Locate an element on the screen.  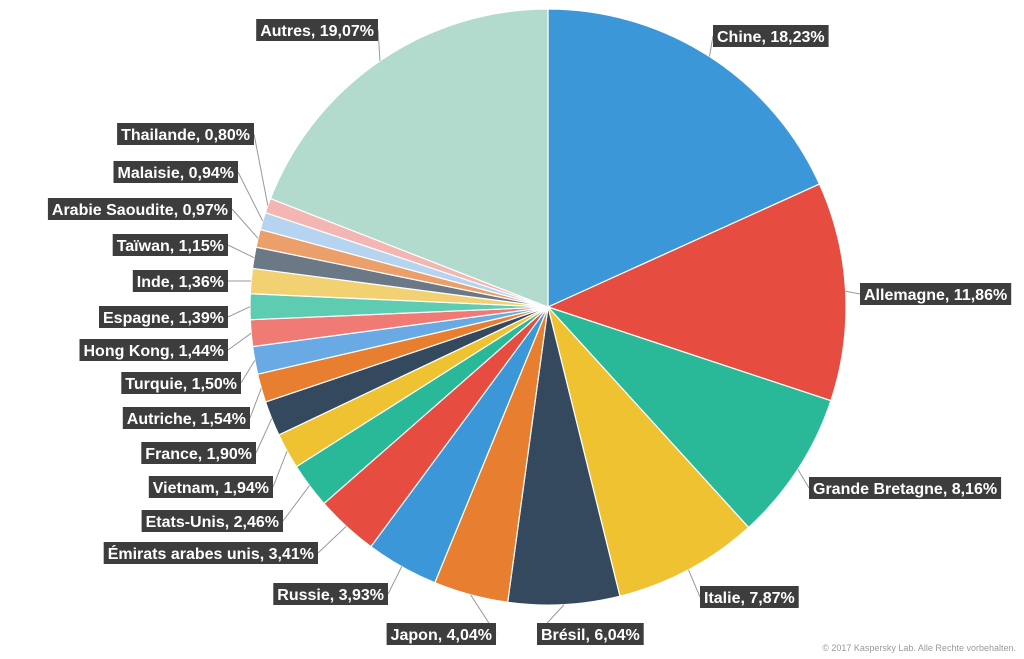
slice-label: Vietnam, 1,94% is located at coordinates (211, 488).